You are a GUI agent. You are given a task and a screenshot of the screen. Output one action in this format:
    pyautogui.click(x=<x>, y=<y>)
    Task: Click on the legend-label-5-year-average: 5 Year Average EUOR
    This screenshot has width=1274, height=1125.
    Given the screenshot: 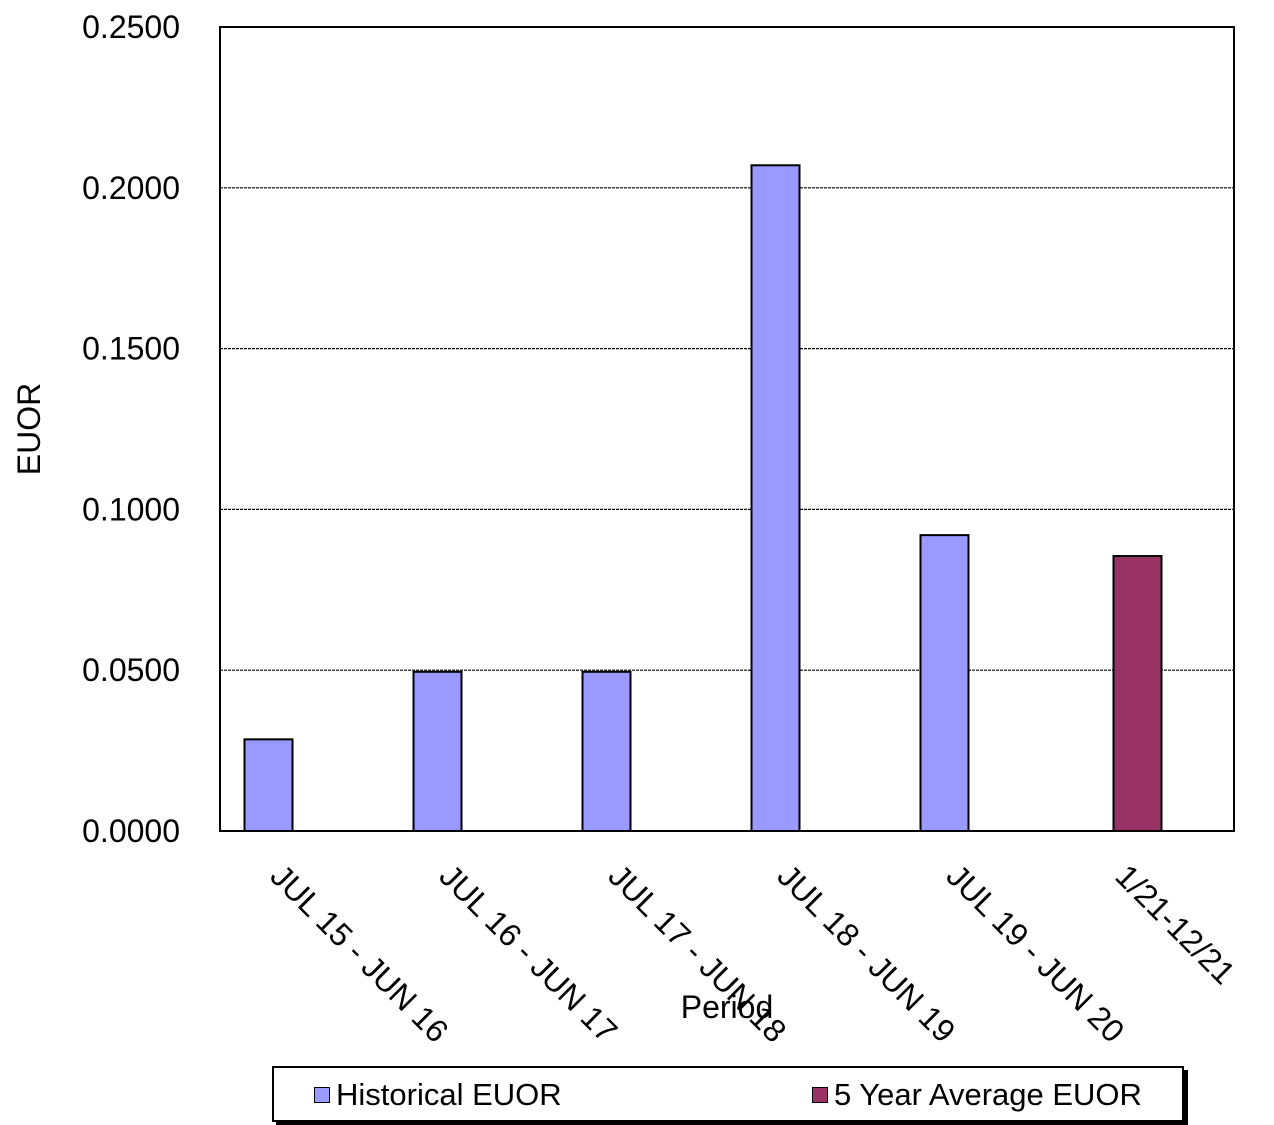 What is the action you would take?
    pyautogui.click(x=988, y=1094)
    